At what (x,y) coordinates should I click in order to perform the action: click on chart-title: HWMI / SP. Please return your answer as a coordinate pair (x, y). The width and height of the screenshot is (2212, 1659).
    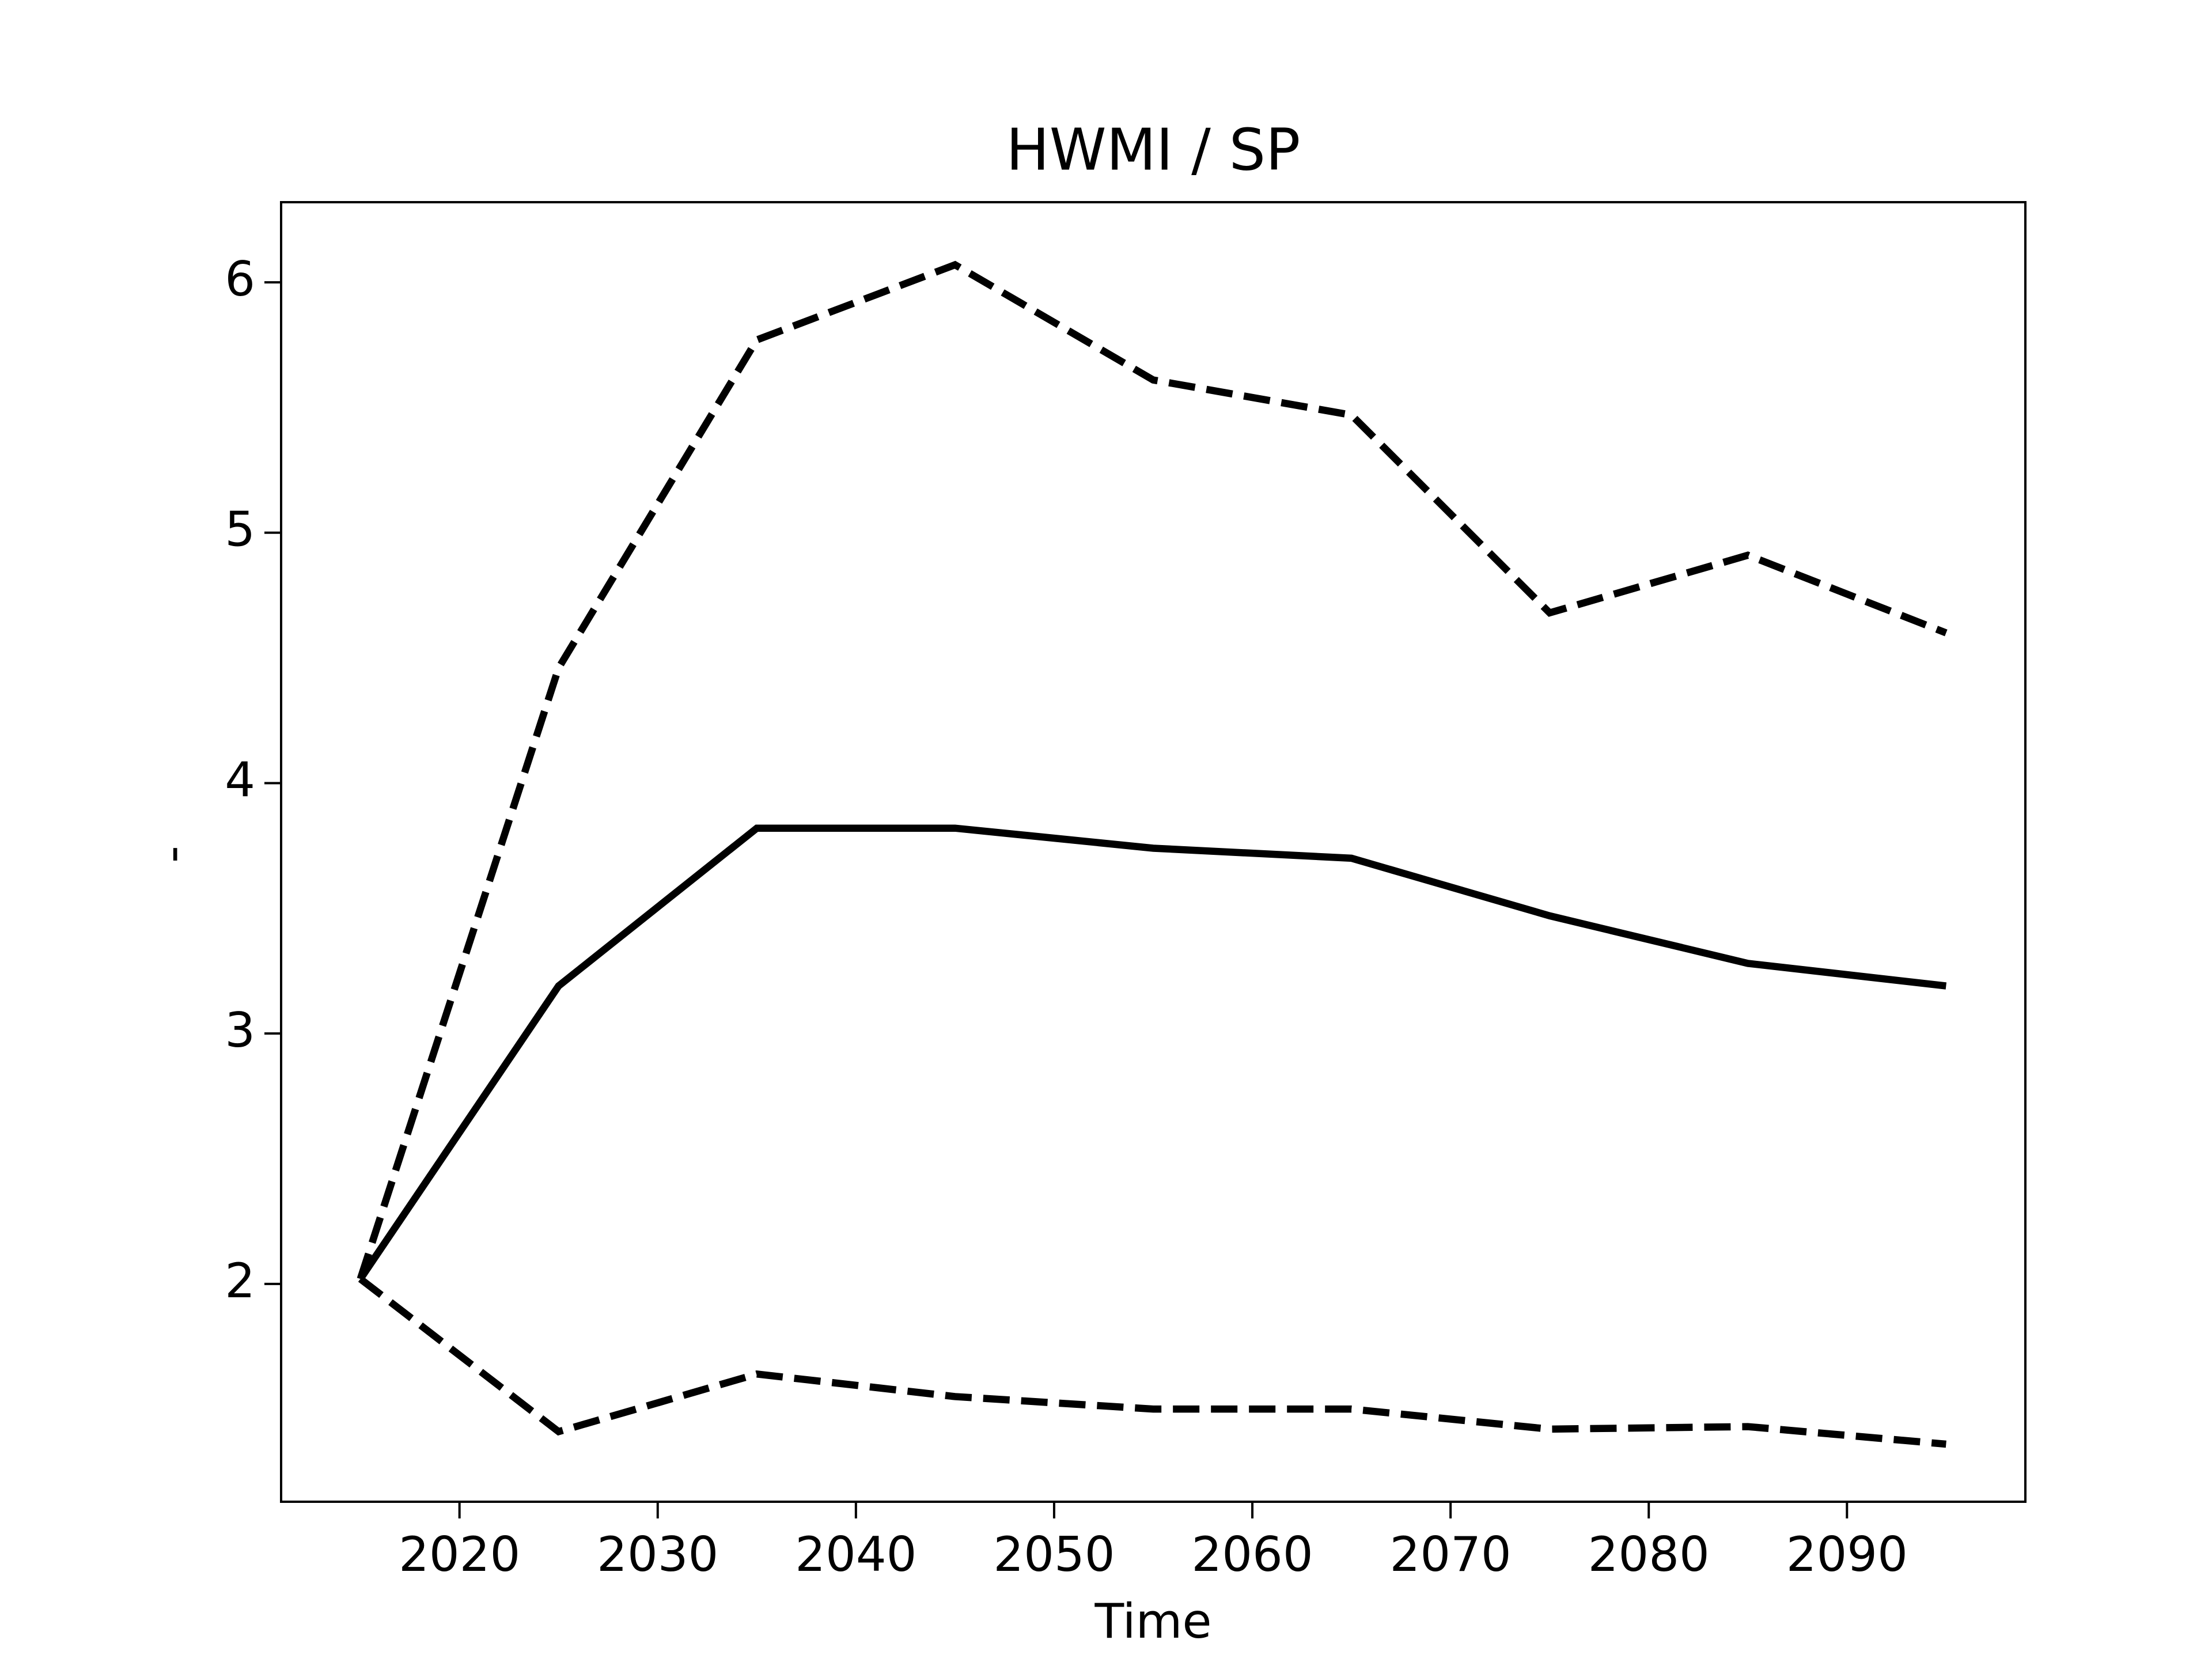
    Looking at the image, I should click on (1153, 149).